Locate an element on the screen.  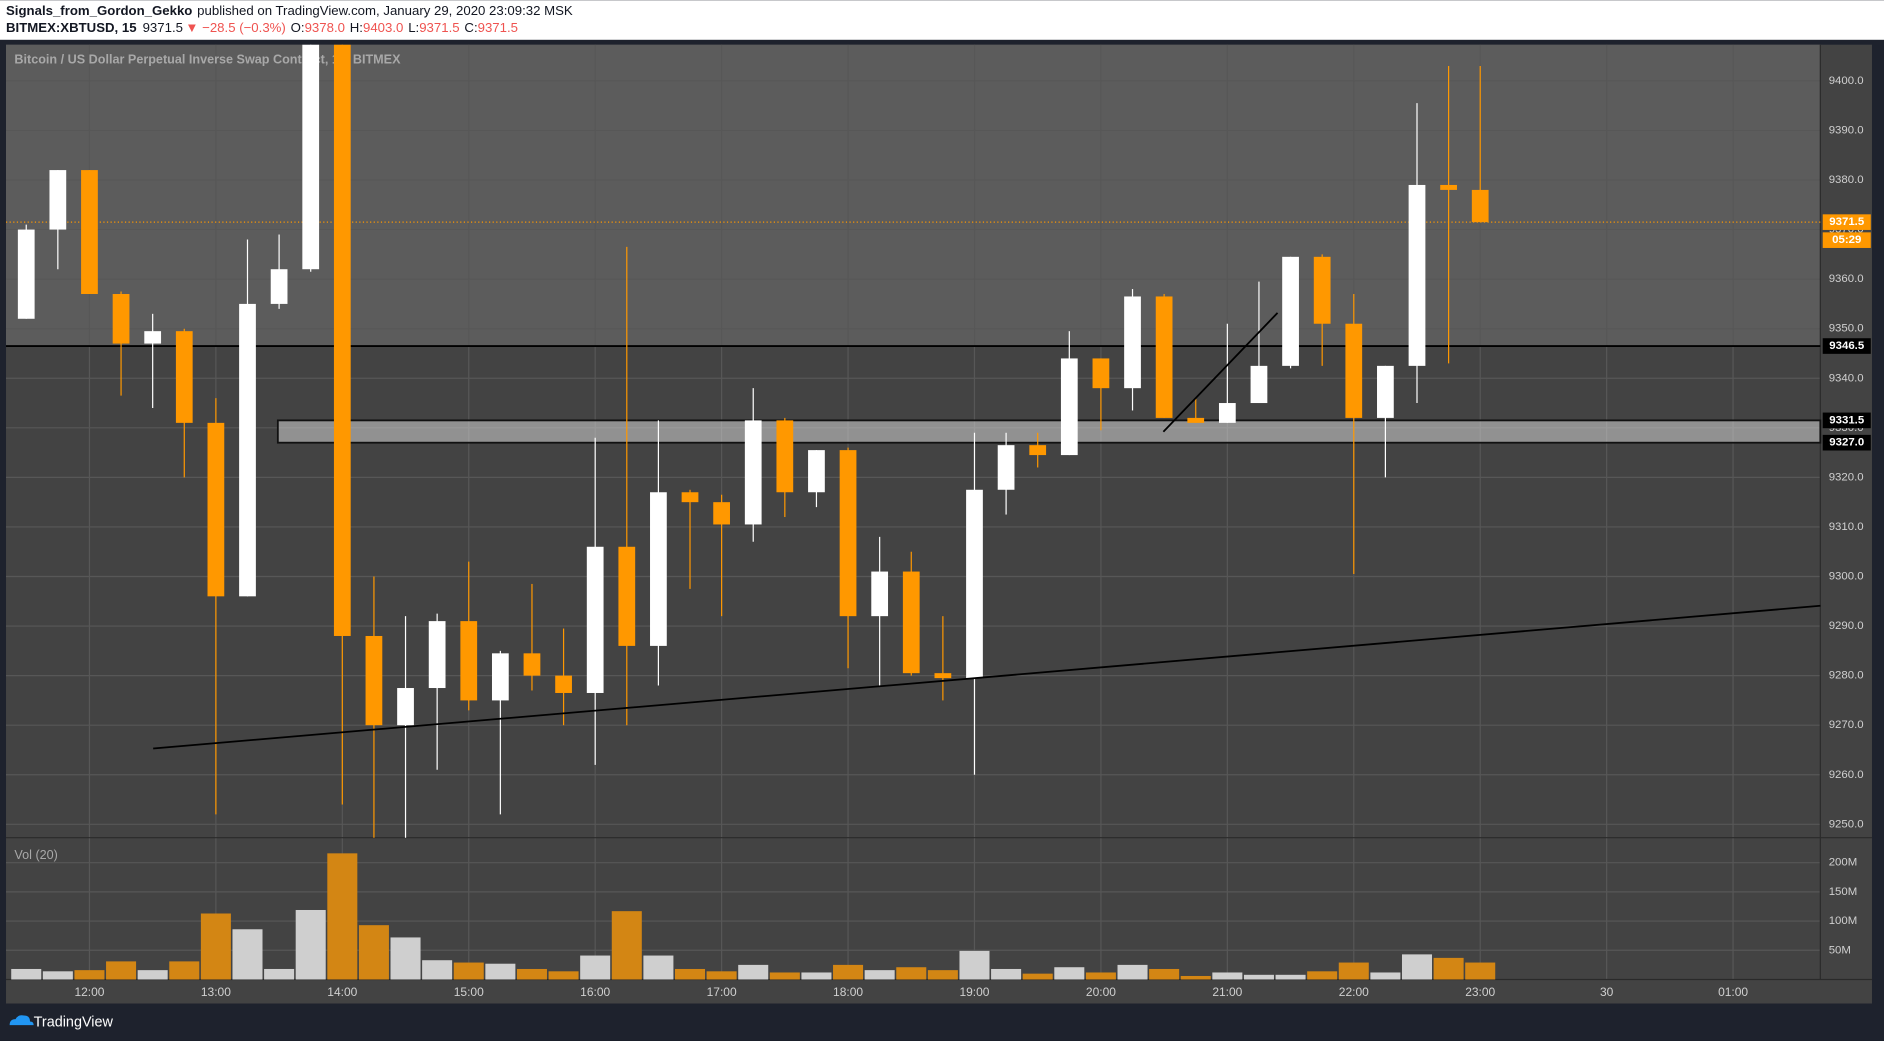
zone-low-label-bg is located at coordinates (1846, 442).